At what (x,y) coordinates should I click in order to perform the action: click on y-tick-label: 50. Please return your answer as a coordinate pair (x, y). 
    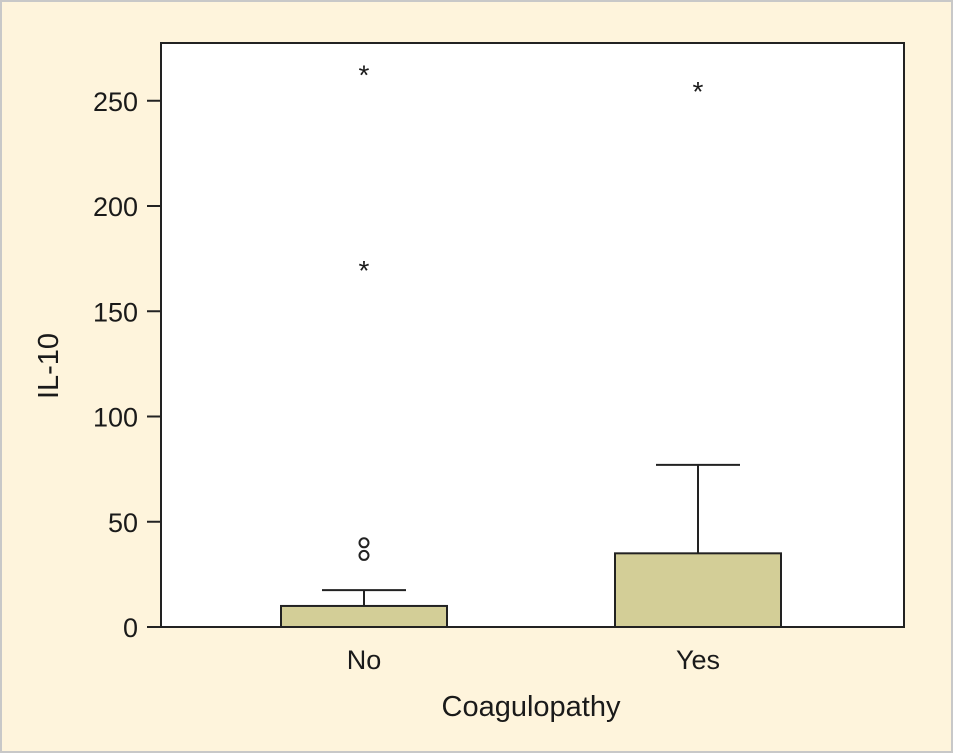
    Looking at the image, I should click on (123, 523).